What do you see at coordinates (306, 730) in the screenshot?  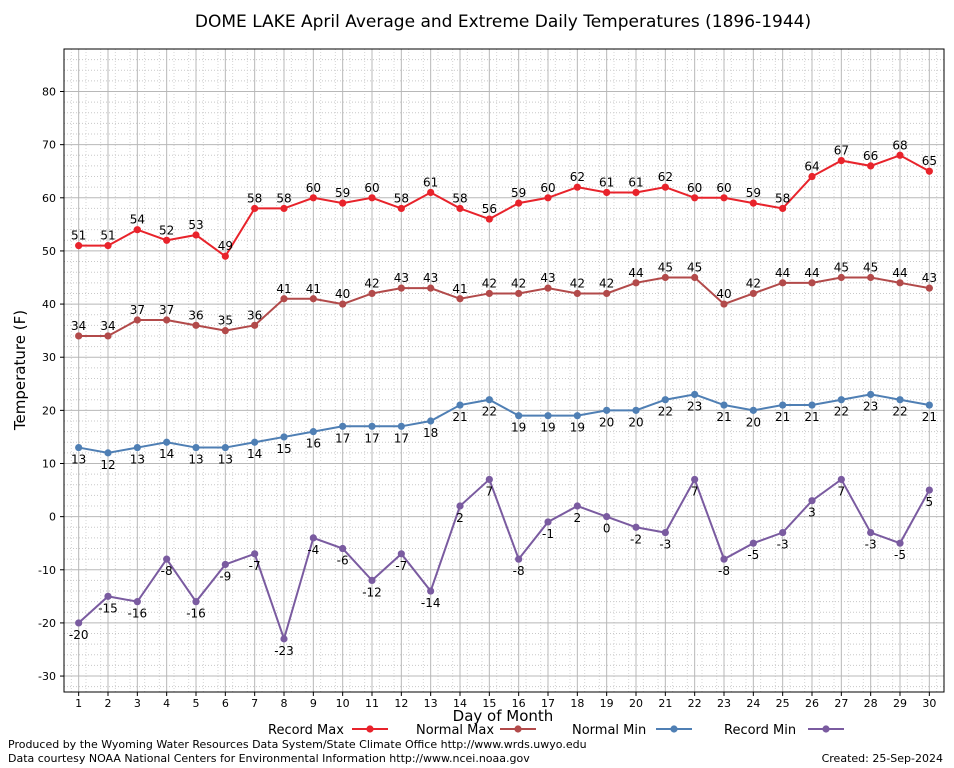 I see `legend-label-record-max: Record Max` at bounding box center [306, 730].